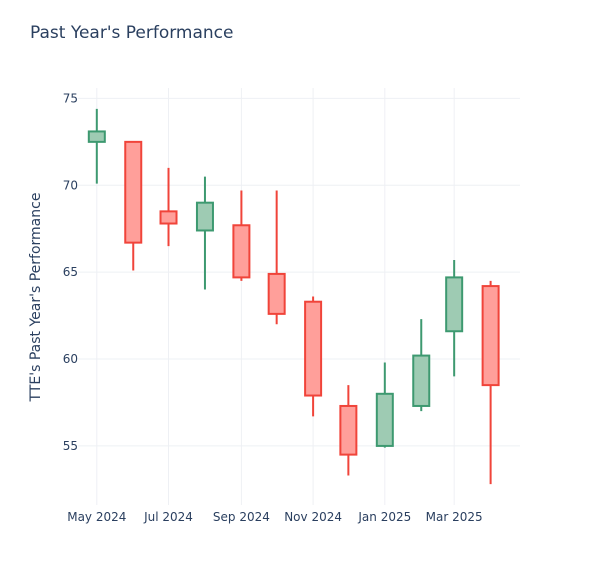  I want to click on x-tick-label: May 2024, so click(96, 517).